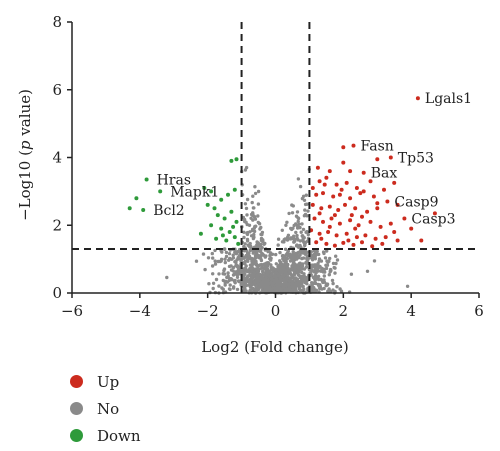 This screenshot has width=500, height=451. I want to click on x-tick-label: 4, so click(411, 311).